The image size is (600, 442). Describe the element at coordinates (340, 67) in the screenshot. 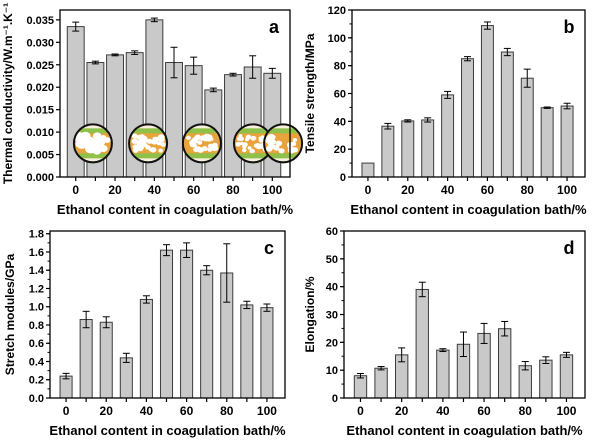

I see `y-tick-label: 80` at that location.